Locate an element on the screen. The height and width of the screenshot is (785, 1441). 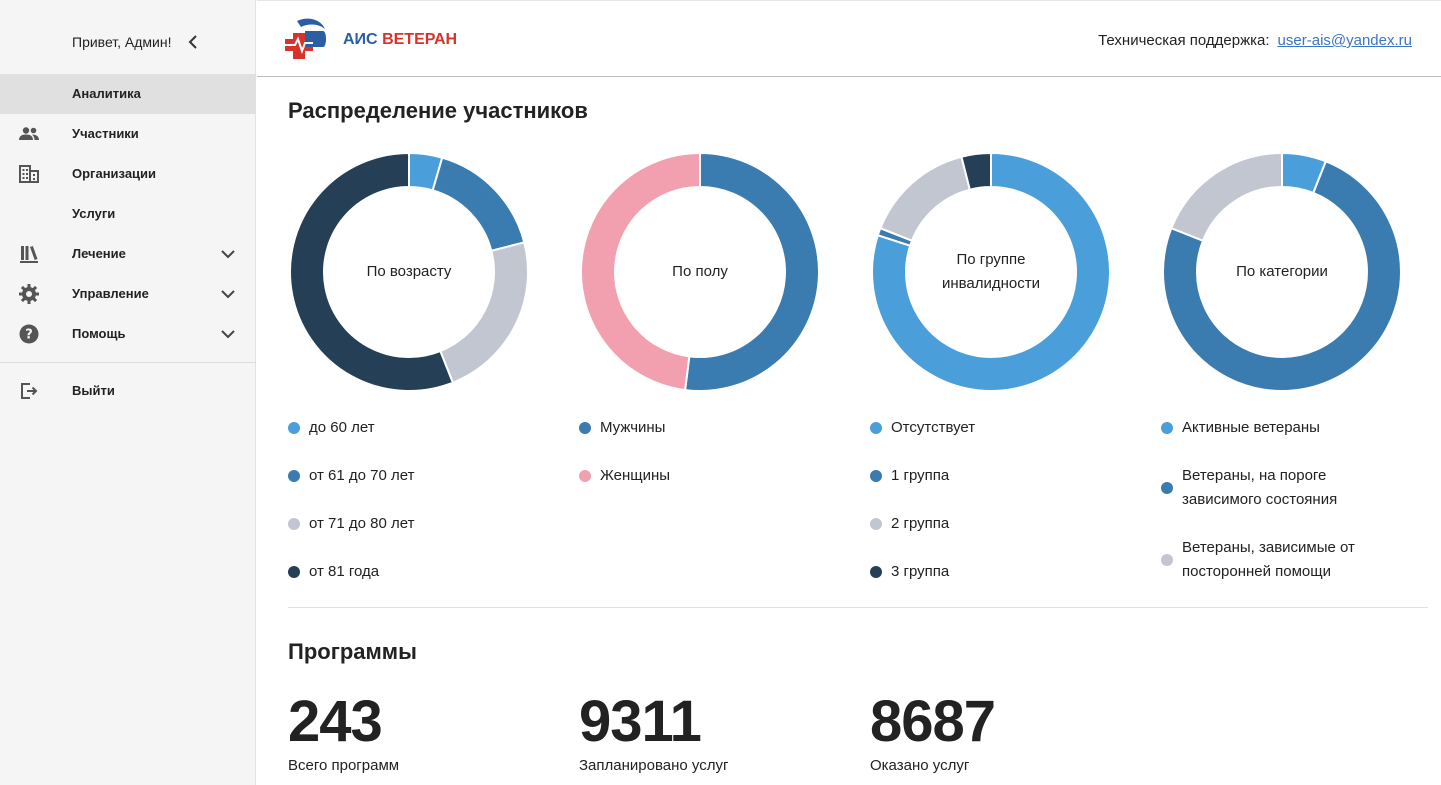
chevron-left-icon is located at coordinates (192, 42).